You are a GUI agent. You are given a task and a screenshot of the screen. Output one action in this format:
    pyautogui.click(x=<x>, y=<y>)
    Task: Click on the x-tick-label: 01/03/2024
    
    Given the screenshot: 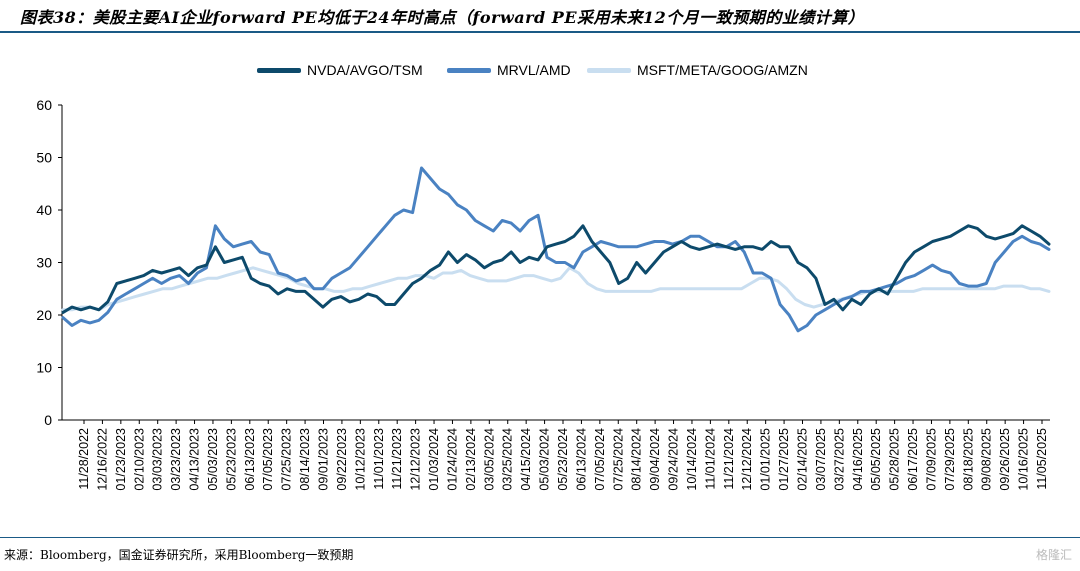 What is the action you would take?
    pyautogui.click(x=434, y=459)
    